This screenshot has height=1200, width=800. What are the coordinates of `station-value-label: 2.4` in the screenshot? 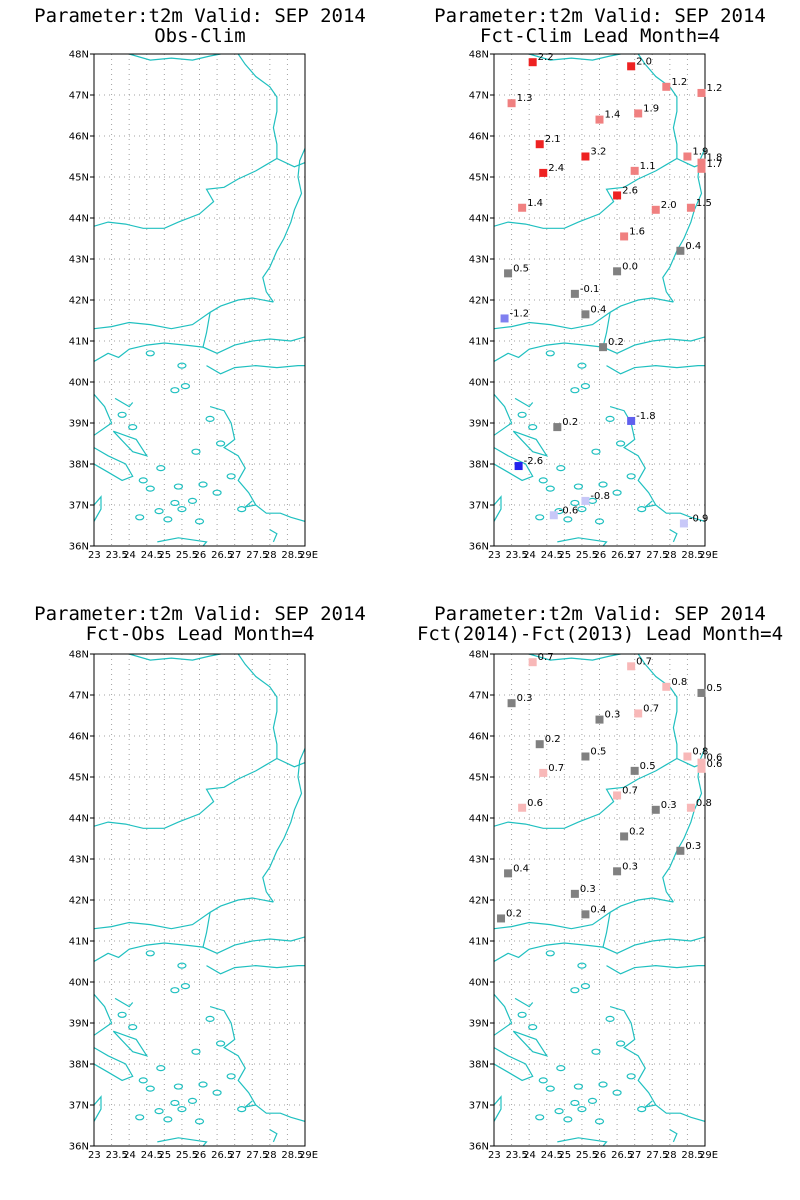 It's located at (556, 168).